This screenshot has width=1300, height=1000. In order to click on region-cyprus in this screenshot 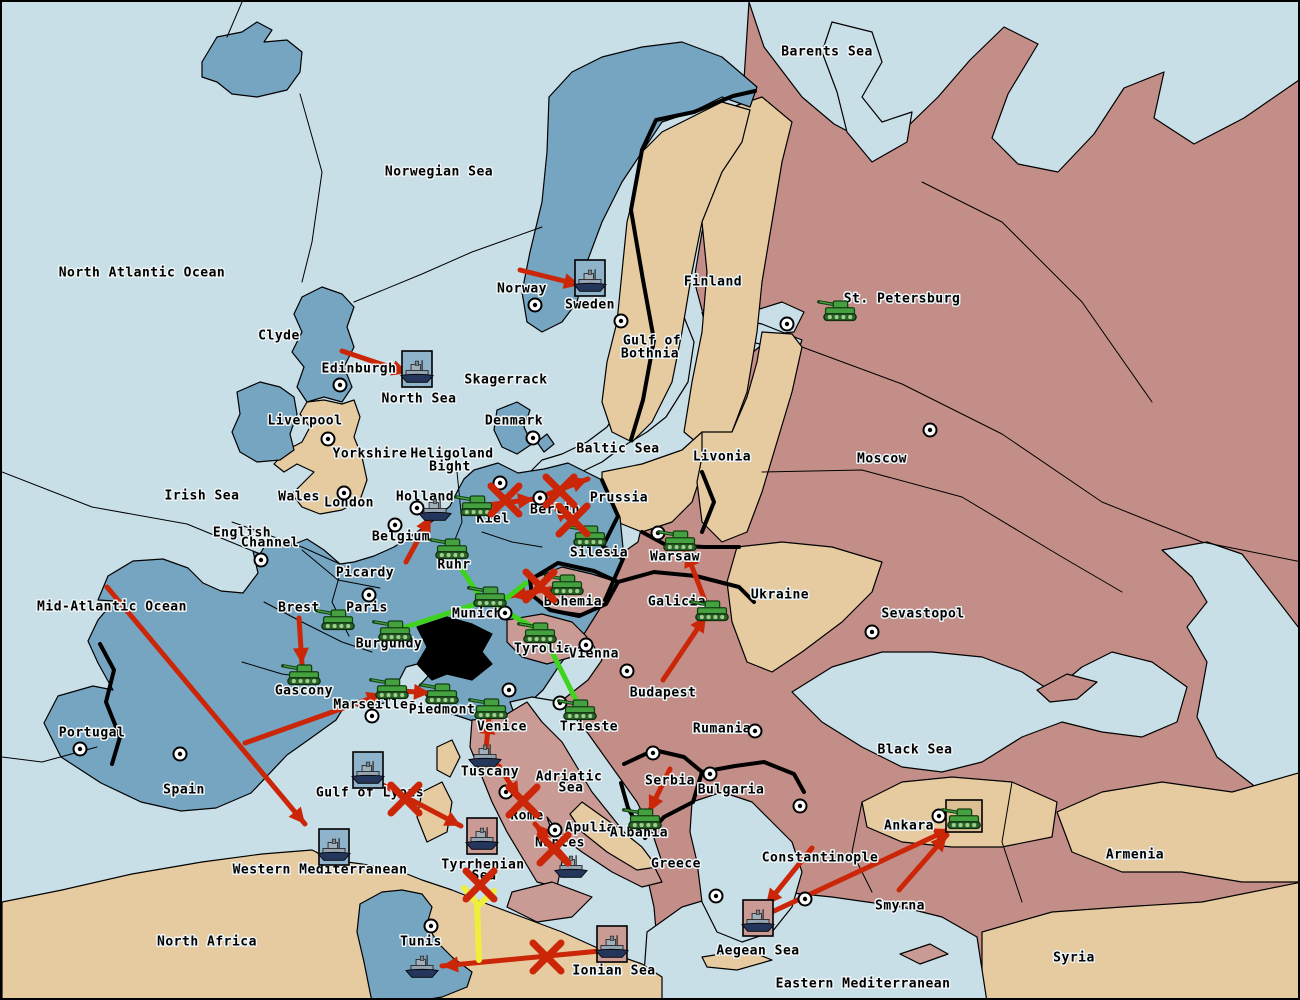, I will do `click(924, 954)`.